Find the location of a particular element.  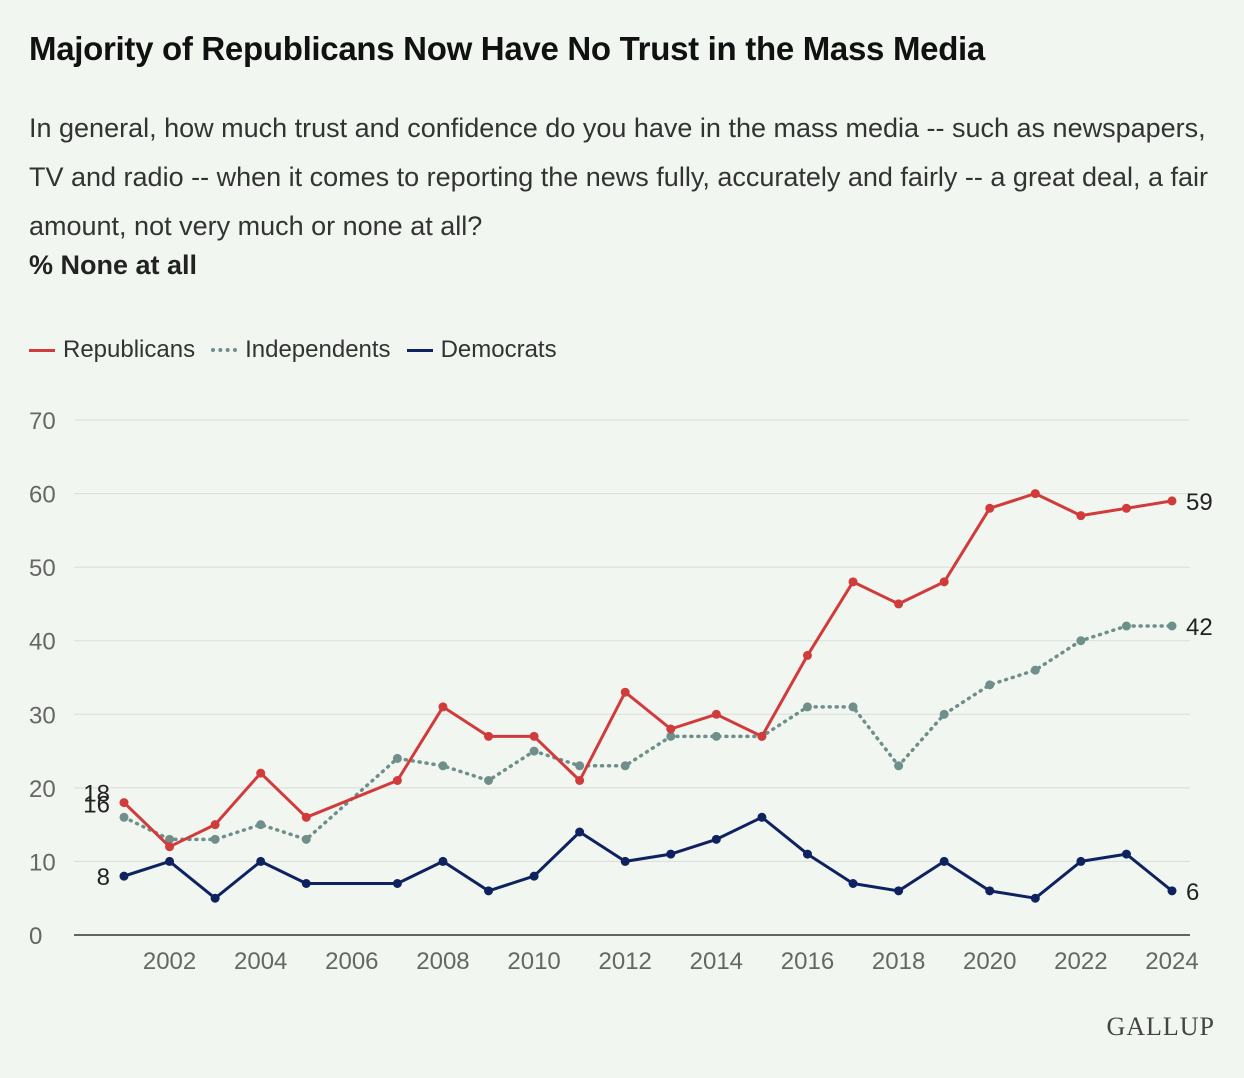

y-tick-label: 10 is located at coordinates (42, 862).